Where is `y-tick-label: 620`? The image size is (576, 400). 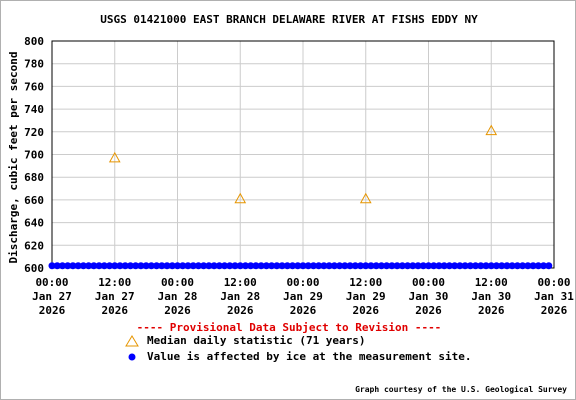
y-tick-label: 620 is located at coordinates (34, 245).